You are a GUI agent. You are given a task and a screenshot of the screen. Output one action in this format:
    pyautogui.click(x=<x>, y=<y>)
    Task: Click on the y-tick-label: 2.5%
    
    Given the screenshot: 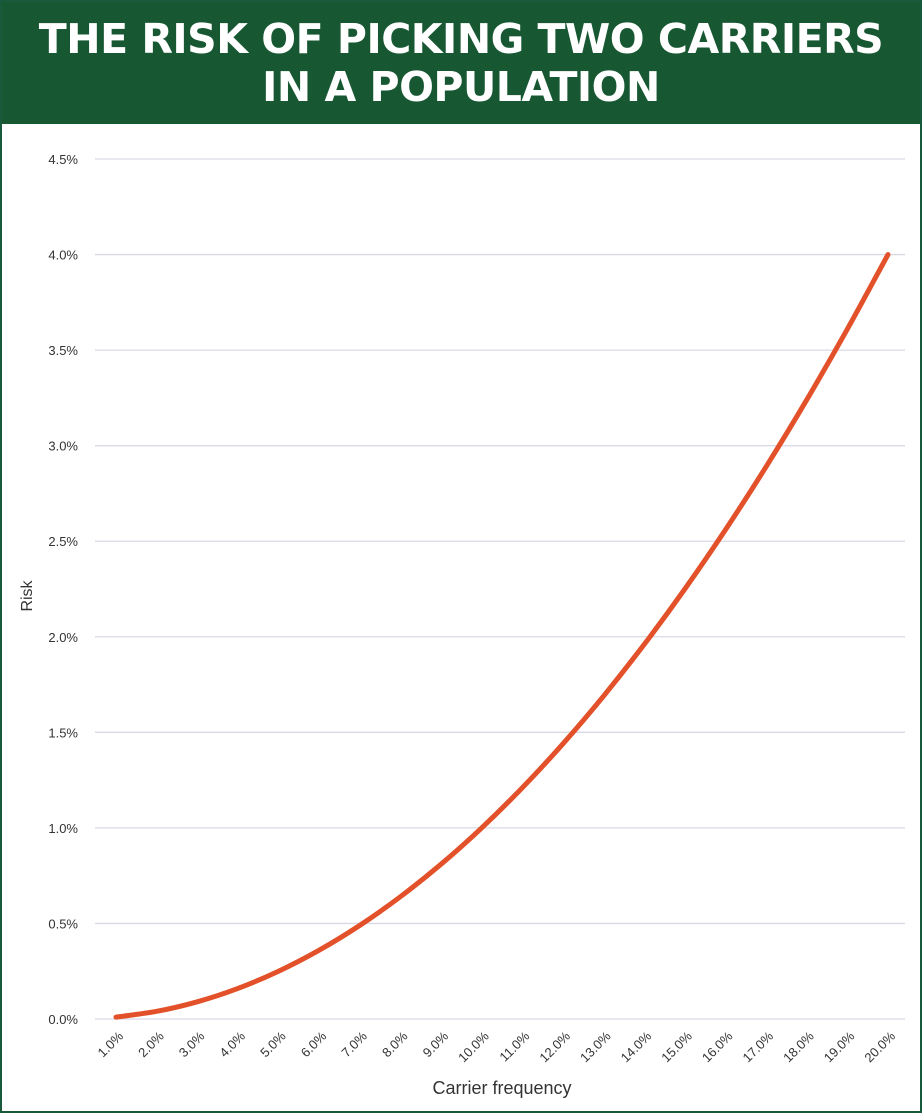 What is the action you would take?
    pyautogui.click(x=63, y=541)
    